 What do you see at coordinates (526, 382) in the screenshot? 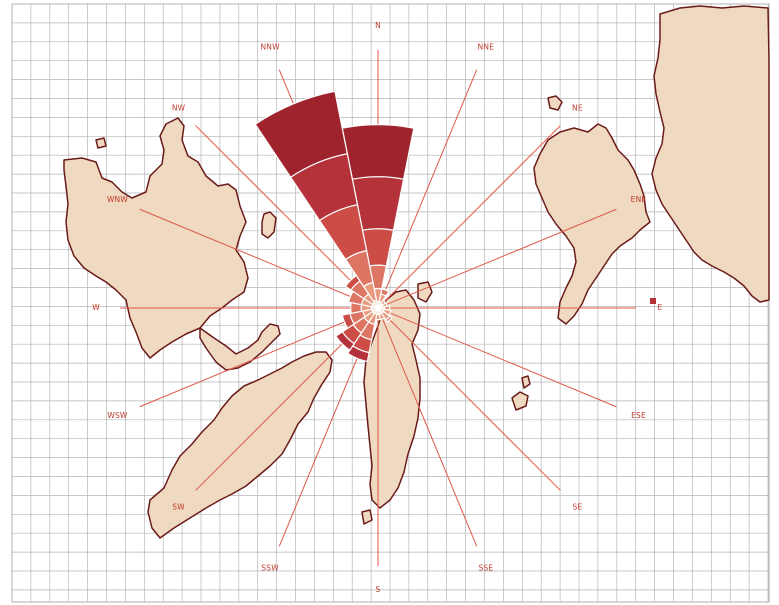
I see `islet-east-c` at bounding box center [526, 382].